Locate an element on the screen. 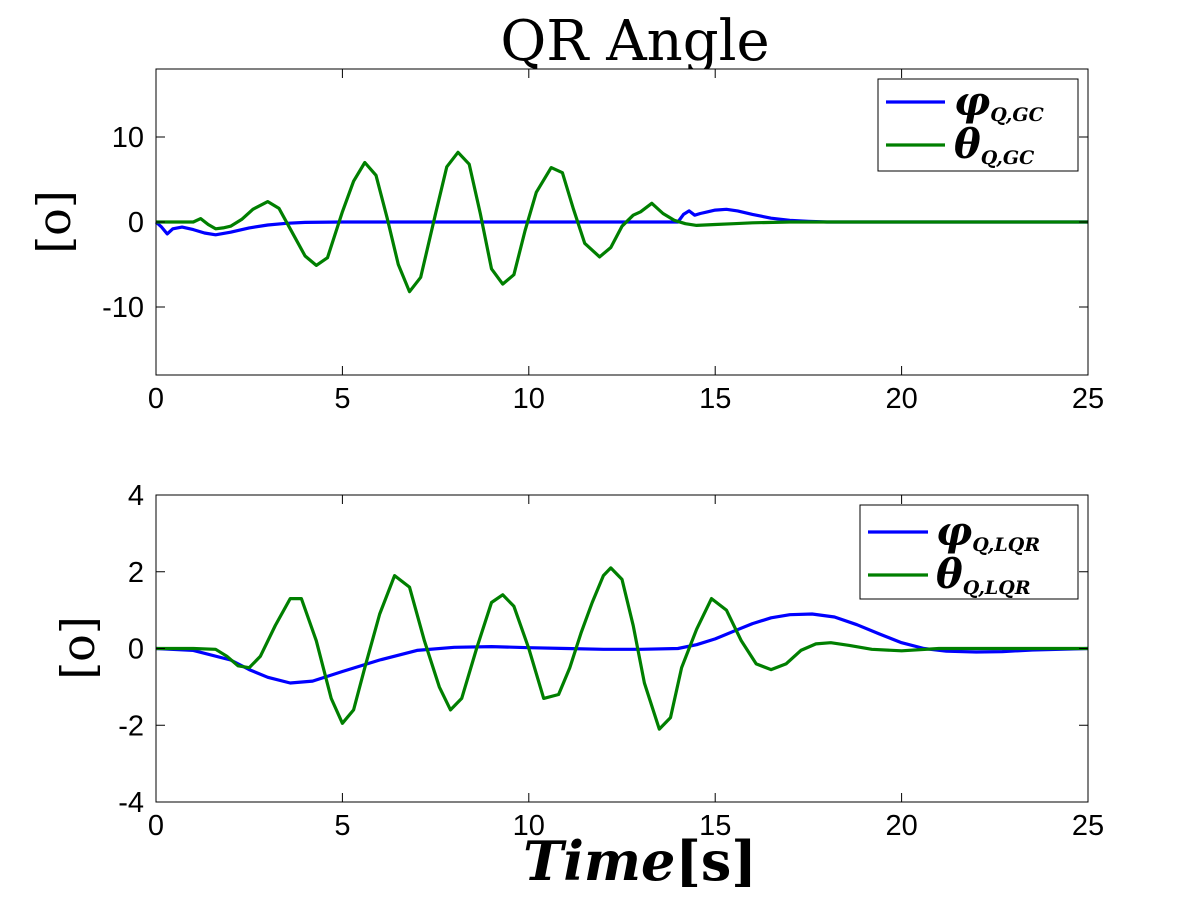 The image size is (1201, 901). legend-entry-phi: φQ,LQR is located at coordinates (988, 532).